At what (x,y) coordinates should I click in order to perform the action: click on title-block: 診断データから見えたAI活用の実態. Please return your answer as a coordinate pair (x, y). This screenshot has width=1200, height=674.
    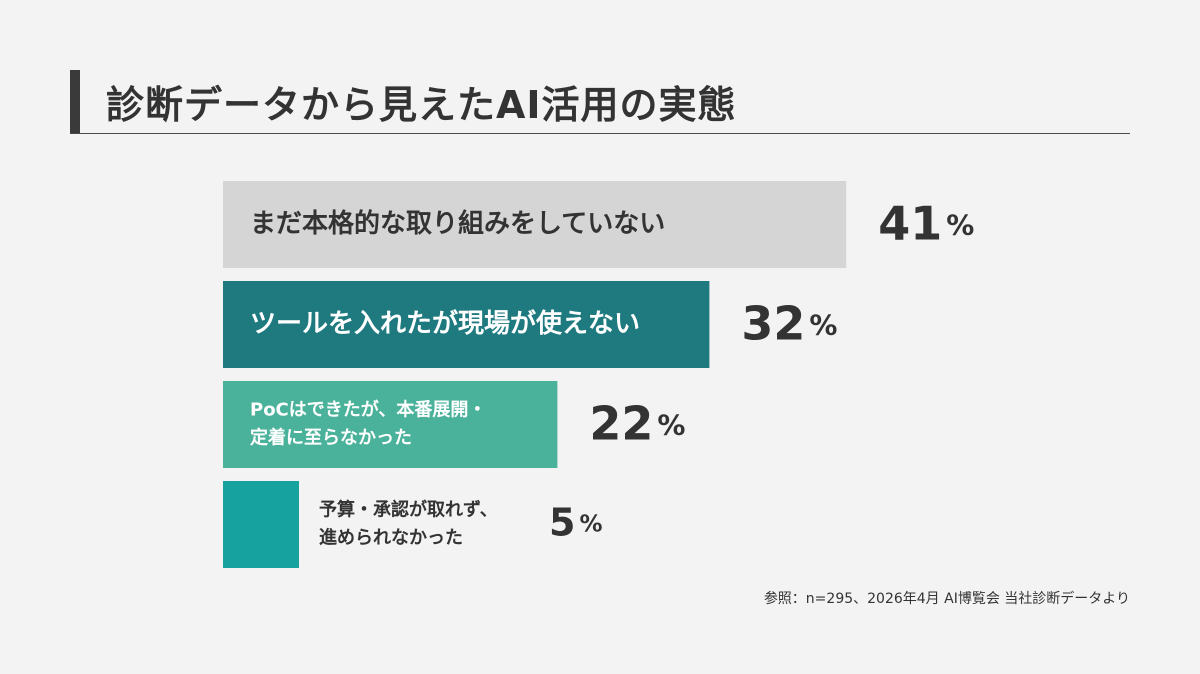
    Looking at the image, I should click on (600, 102).